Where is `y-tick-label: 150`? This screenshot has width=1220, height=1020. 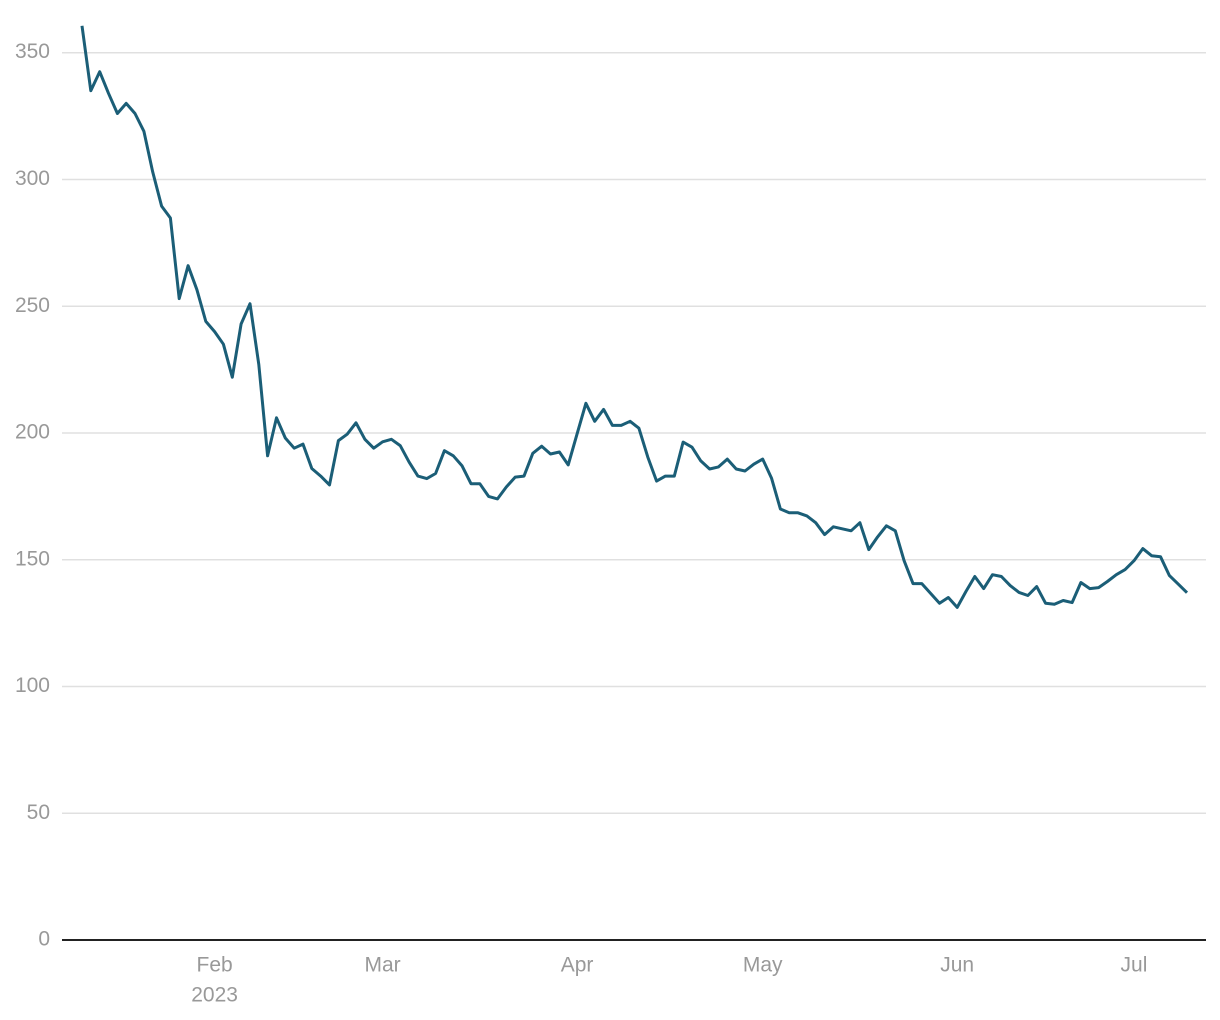 y-tick-label: 150 is located at coordinates (32, 558).